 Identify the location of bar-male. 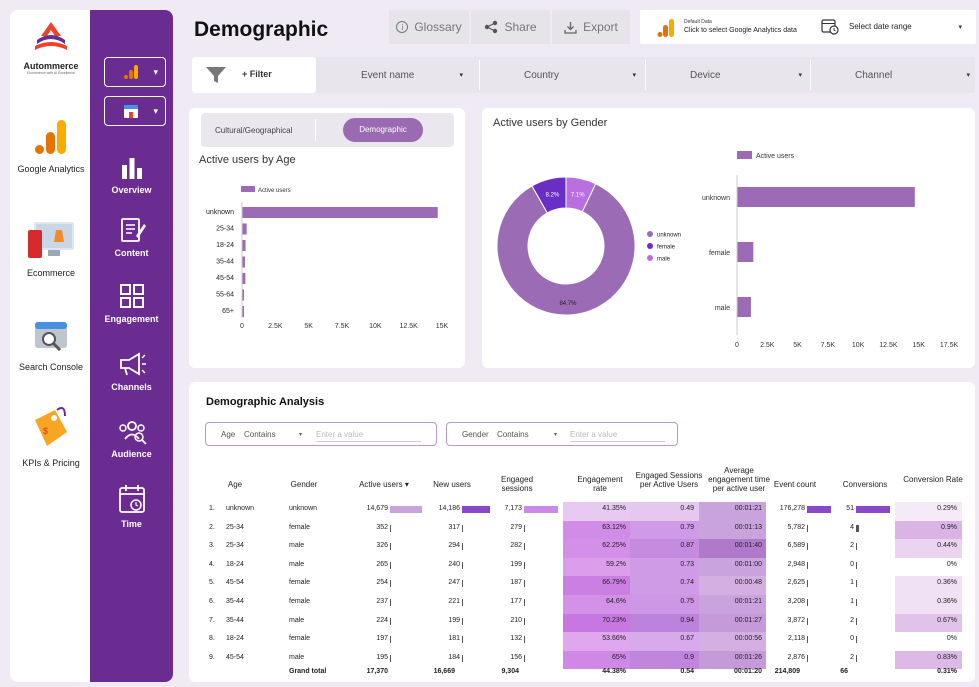
(744, 307).